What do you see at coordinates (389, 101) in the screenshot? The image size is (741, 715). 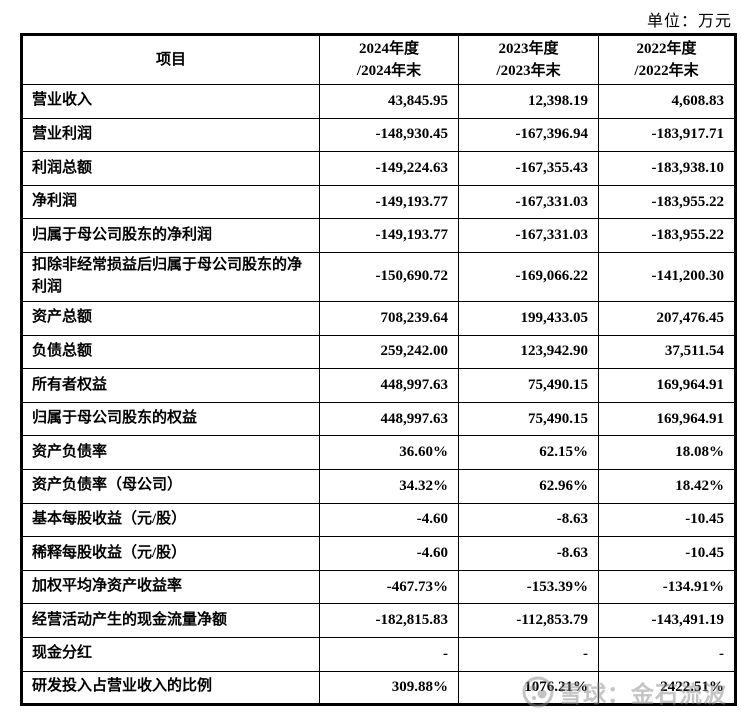 I see `value-cell: 43,845.95` at bounding box center [389, 101].